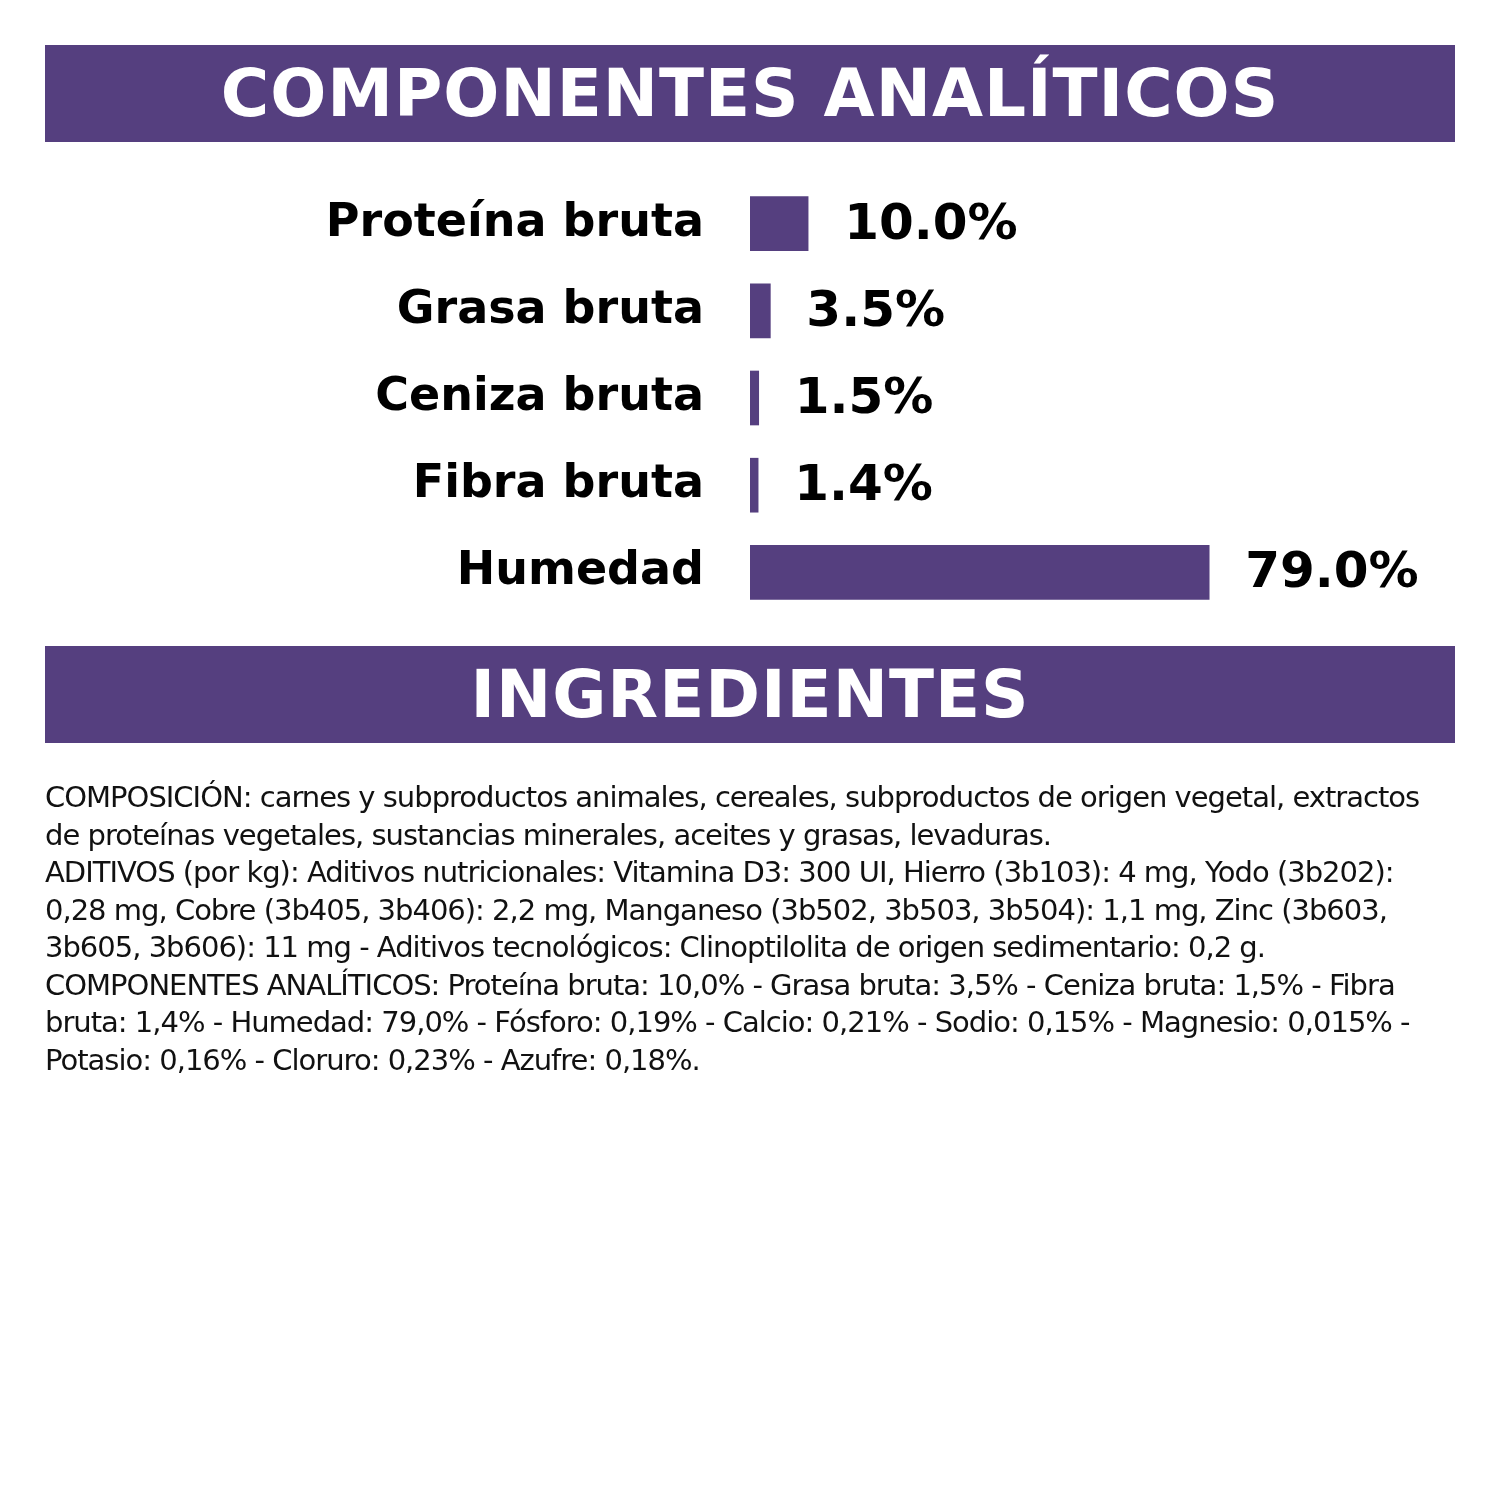 Image resolution: width=1500 pixels, height=1500 pixels. Describe the element at coordinates (514, 219) in the screenshot. I see `y-tick-label: Proteína bruta` at that location.